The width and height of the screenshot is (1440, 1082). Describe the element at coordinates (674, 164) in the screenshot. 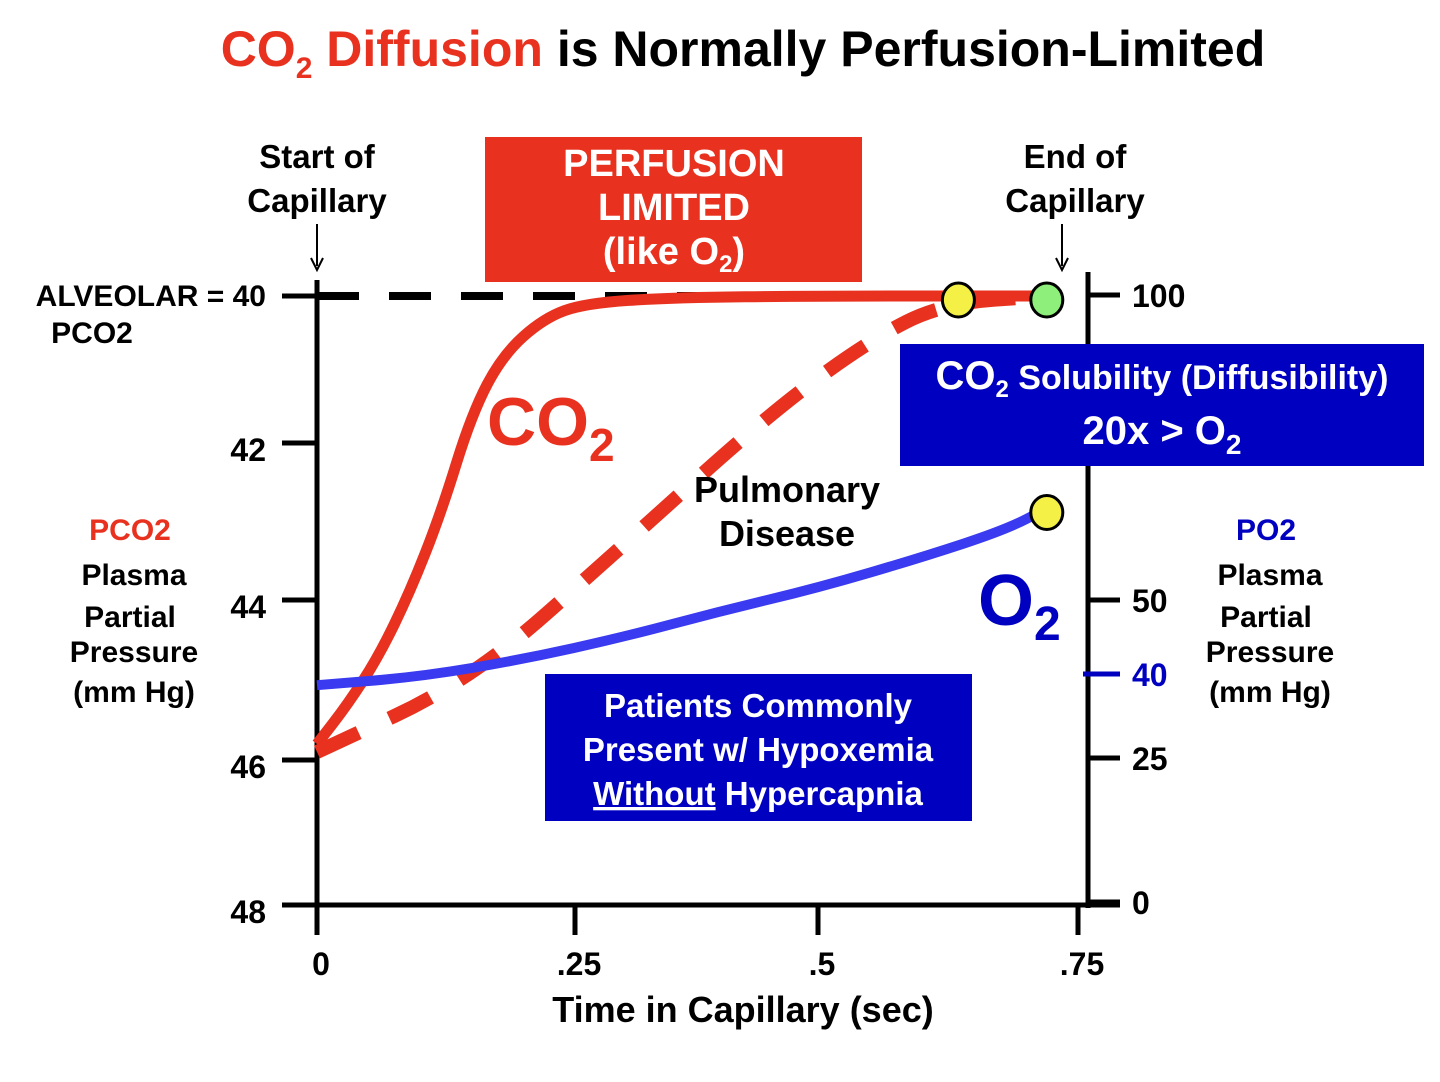

I see `perfusion-label-1: PERFUSION` at that location.